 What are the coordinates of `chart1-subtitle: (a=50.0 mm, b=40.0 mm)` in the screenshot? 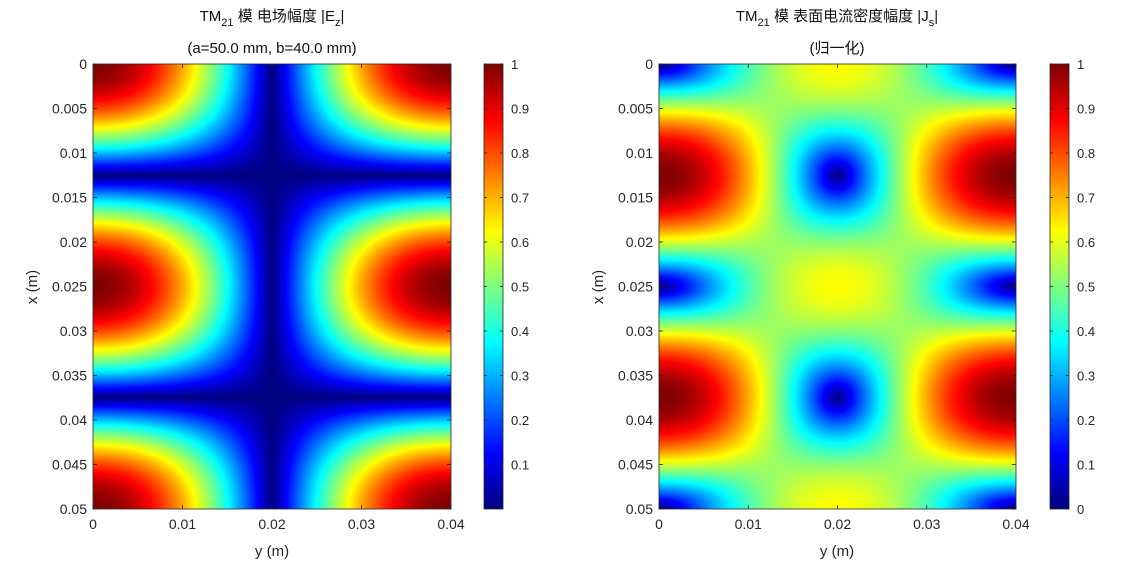 It's located at (271, 48).